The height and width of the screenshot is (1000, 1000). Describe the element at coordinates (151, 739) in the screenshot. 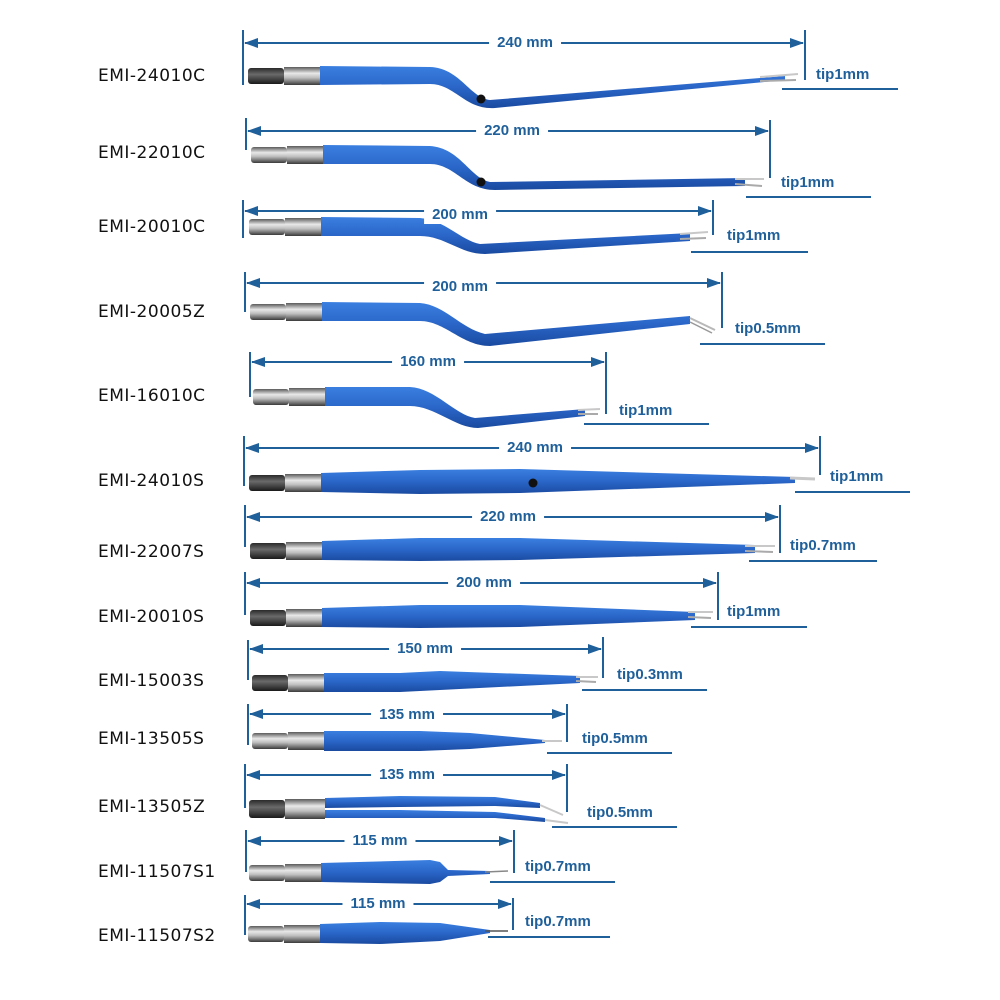

I see `model-label: EMI-13505S` at that location.